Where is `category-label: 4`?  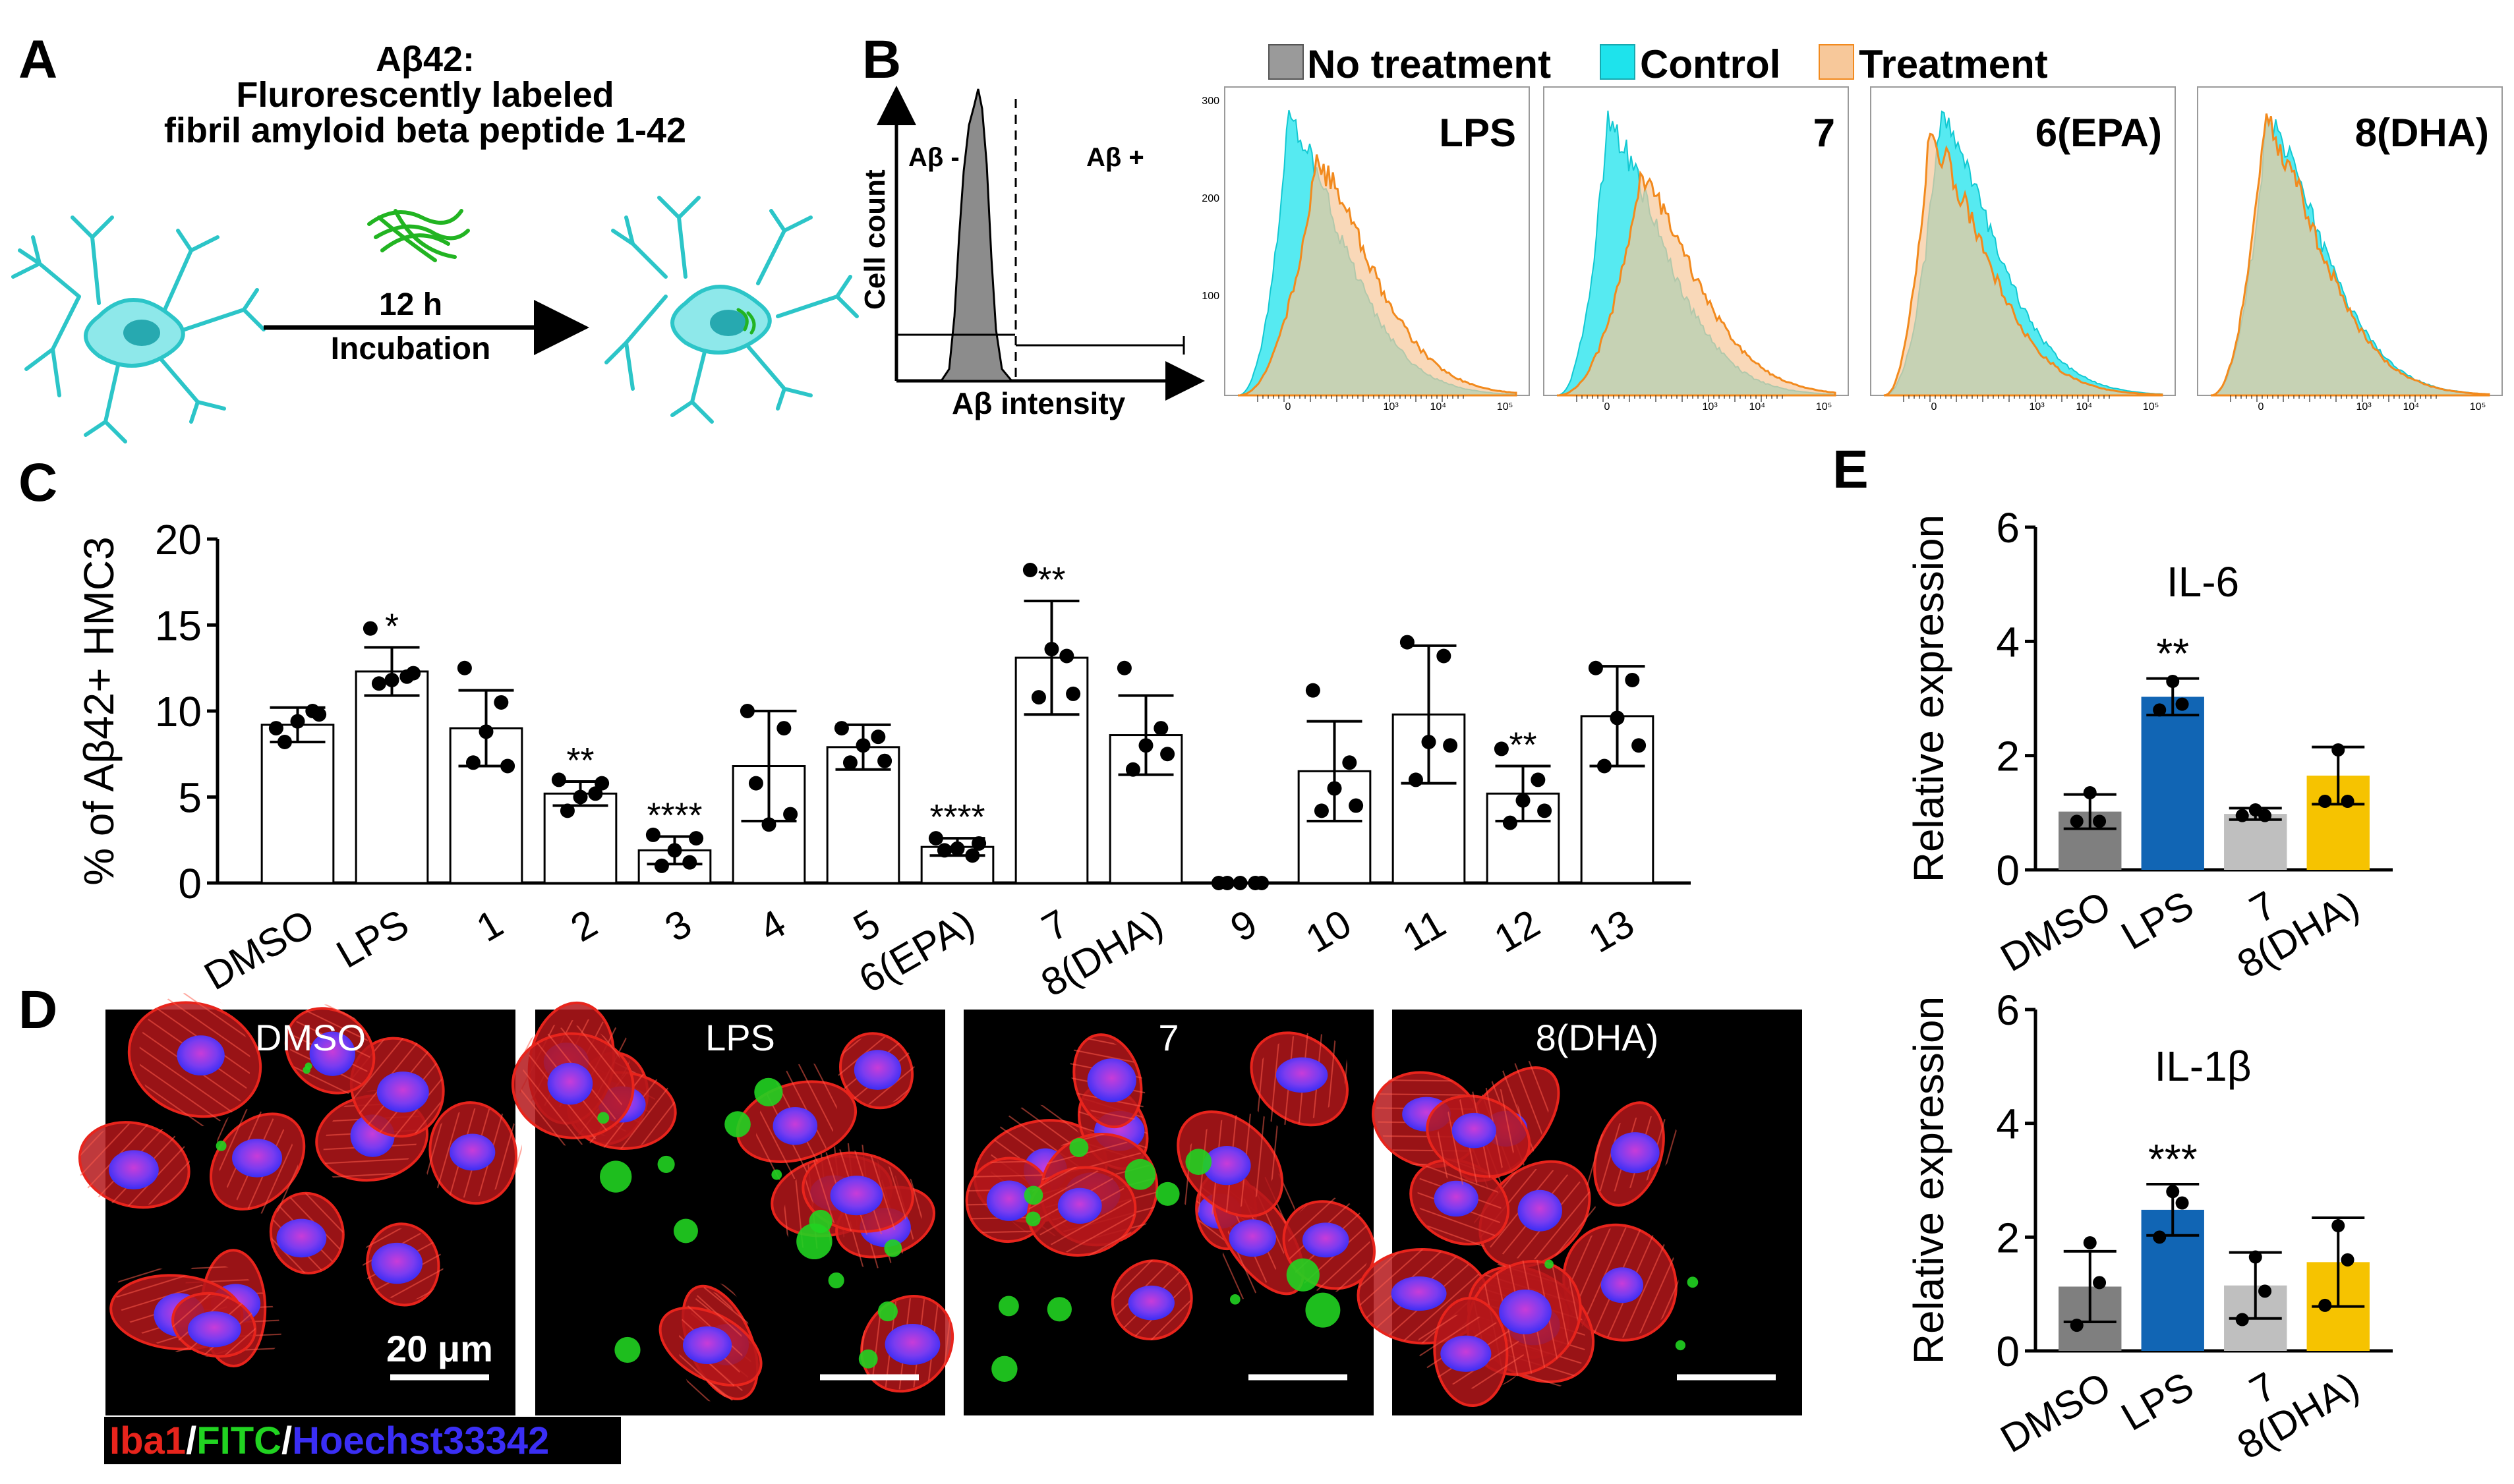
category-label: 4 is located at coordinates (773, 925).